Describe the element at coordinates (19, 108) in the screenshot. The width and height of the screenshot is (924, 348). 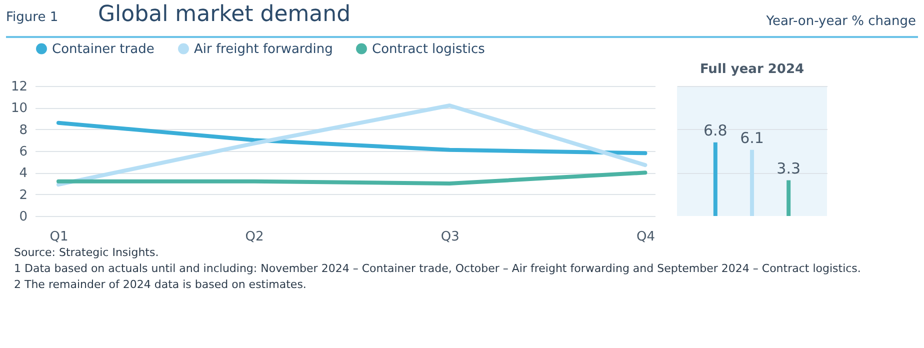
I see `y-tick-label: 10` at that location.